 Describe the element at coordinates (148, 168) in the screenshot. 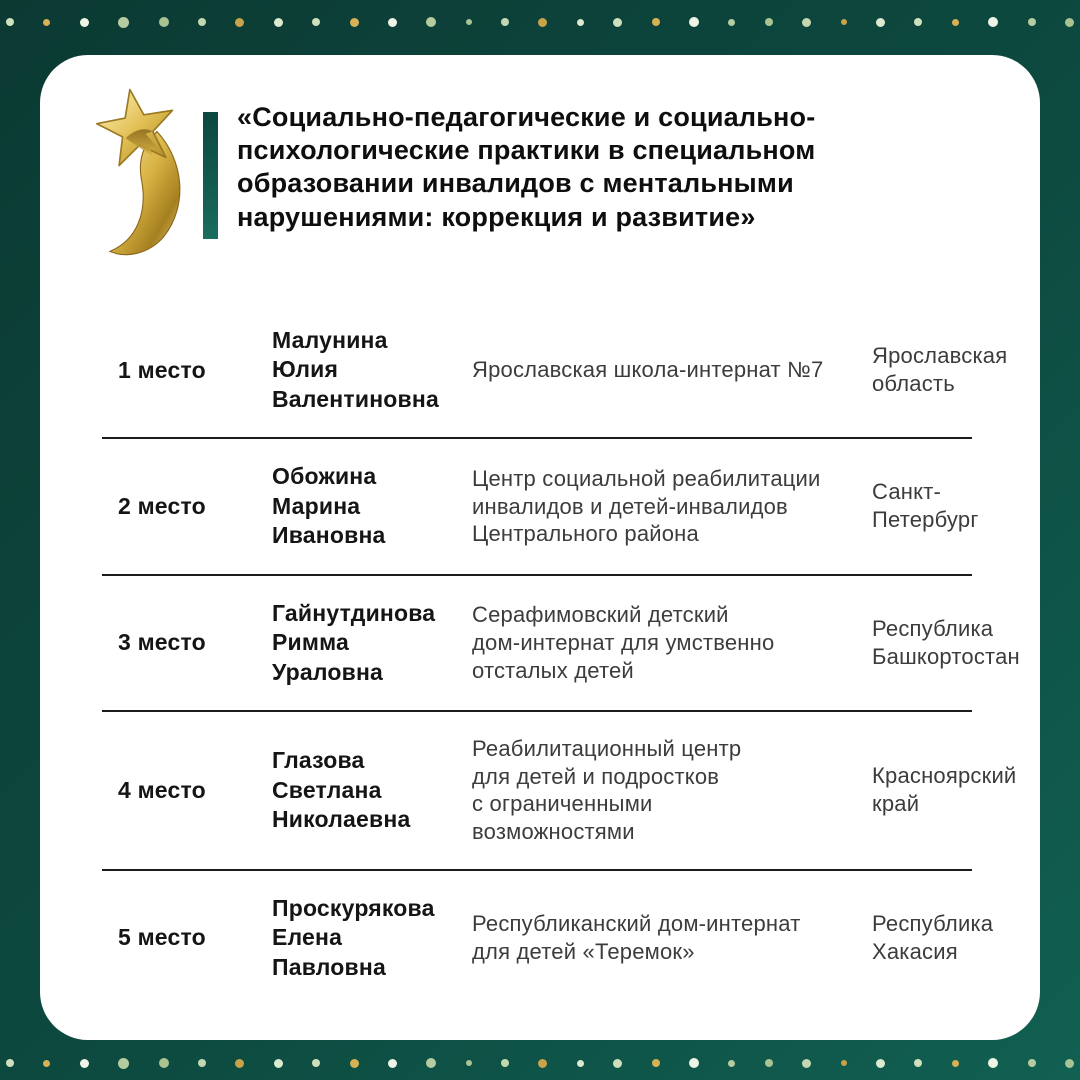

I see `gold-star-trophy-icon` at that location.